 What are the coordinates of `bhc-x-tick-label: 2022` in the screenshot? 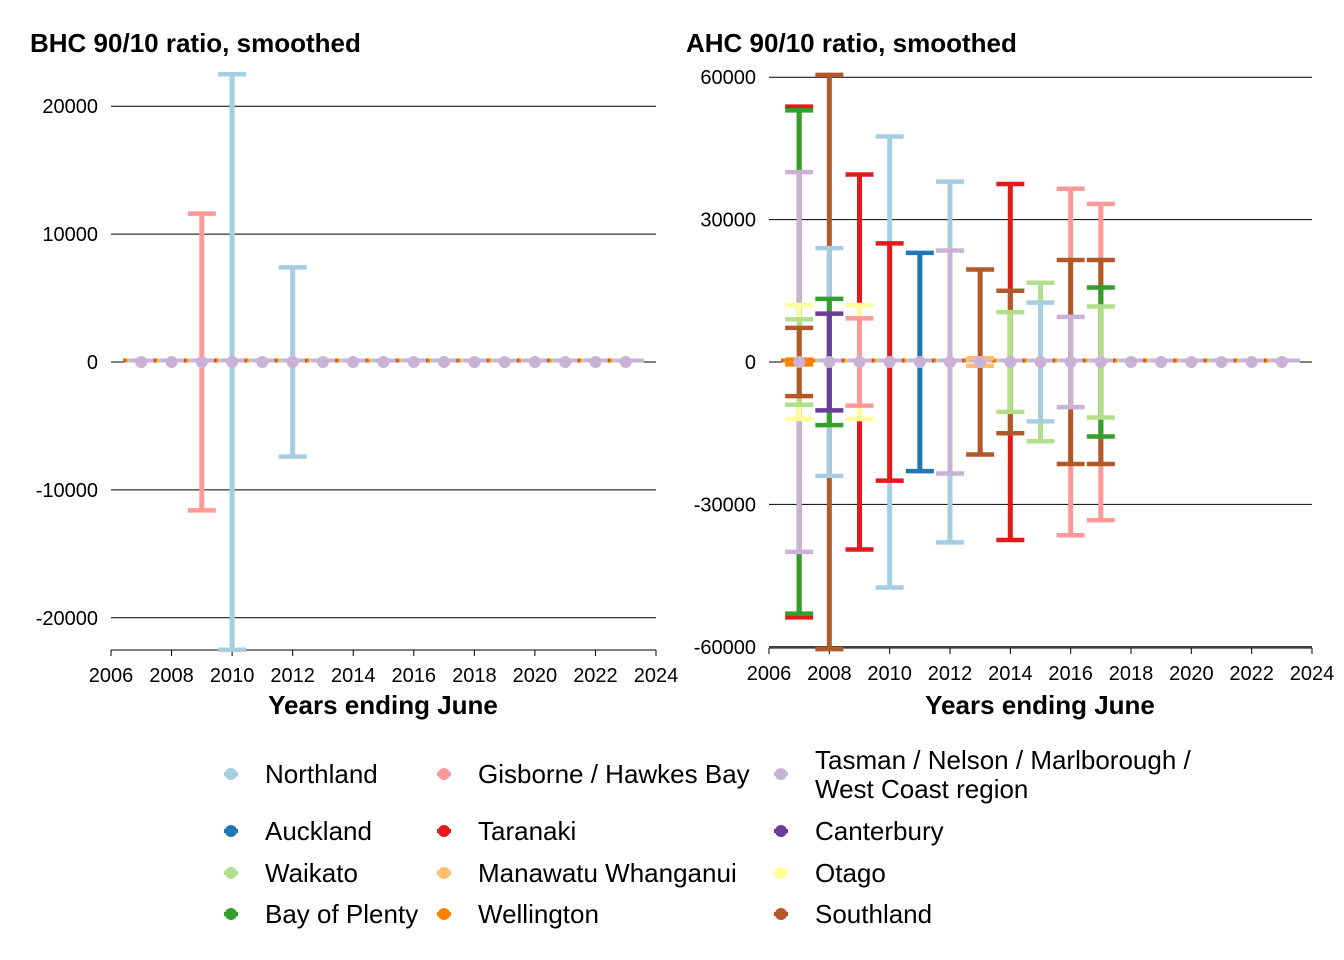 It's located at (595, 676).